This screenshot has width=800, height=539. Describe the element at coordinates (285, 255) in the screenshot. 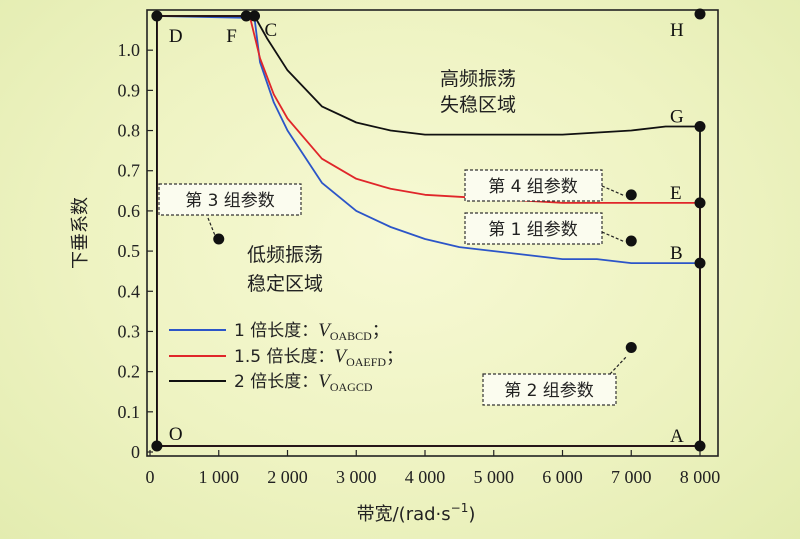

I see `region-label-line: 低频振荡` at that location.